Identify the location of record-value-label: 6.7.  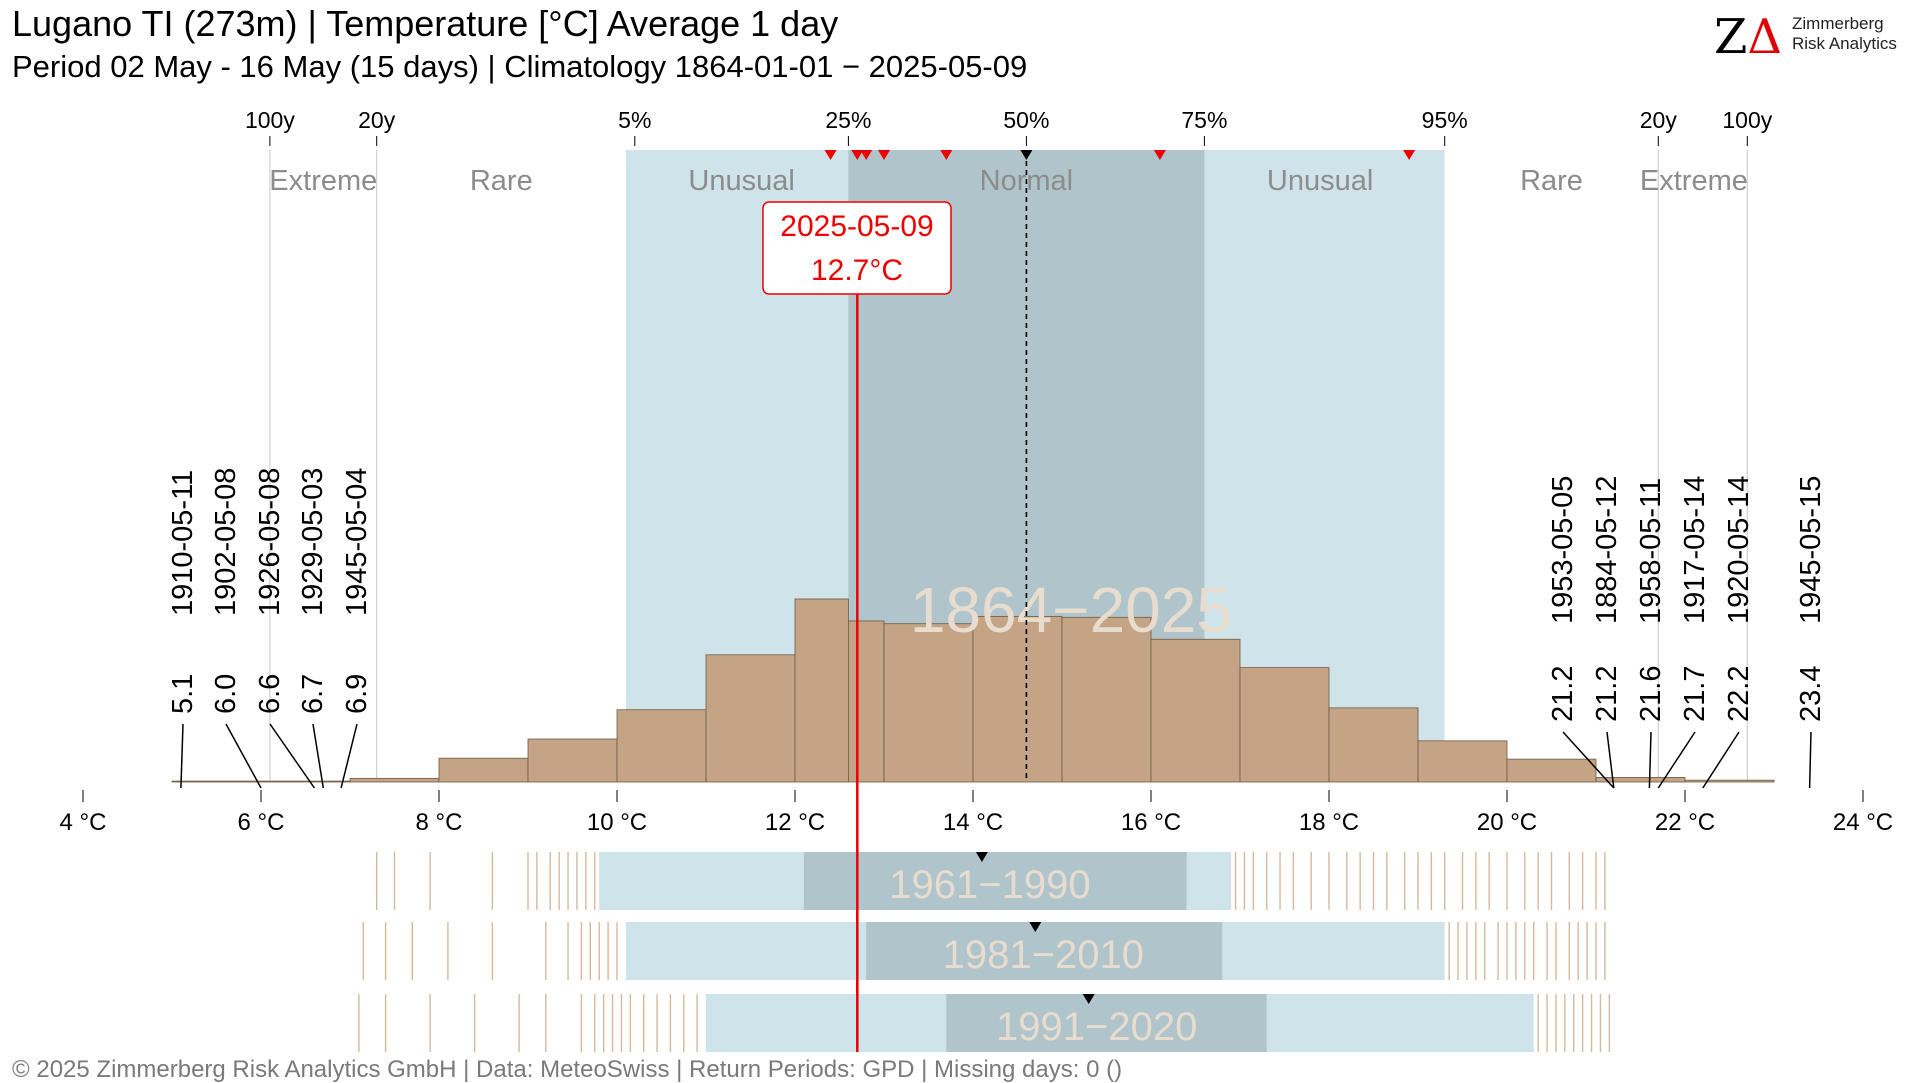
(313, 694).